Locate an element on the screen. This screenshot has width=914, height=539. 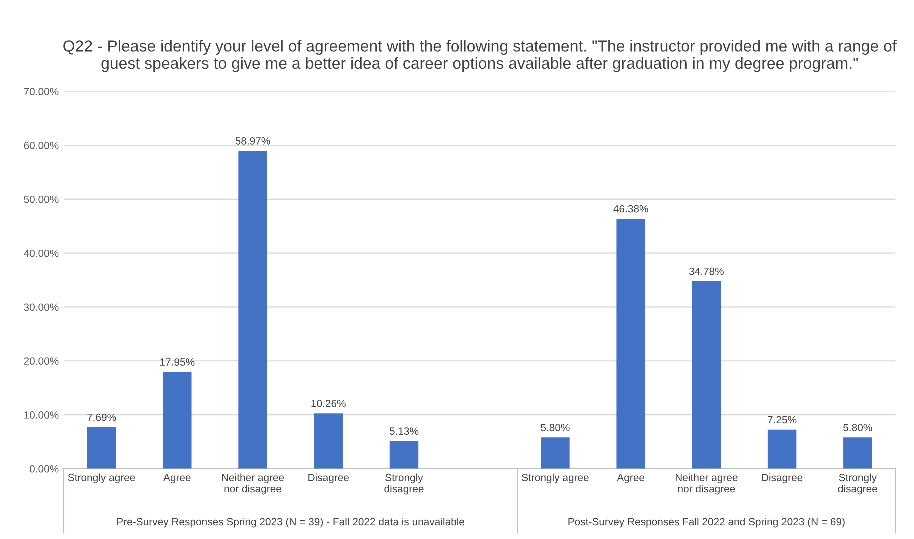
y-tick-label: 60.00% is located at coordinates (41, 146).